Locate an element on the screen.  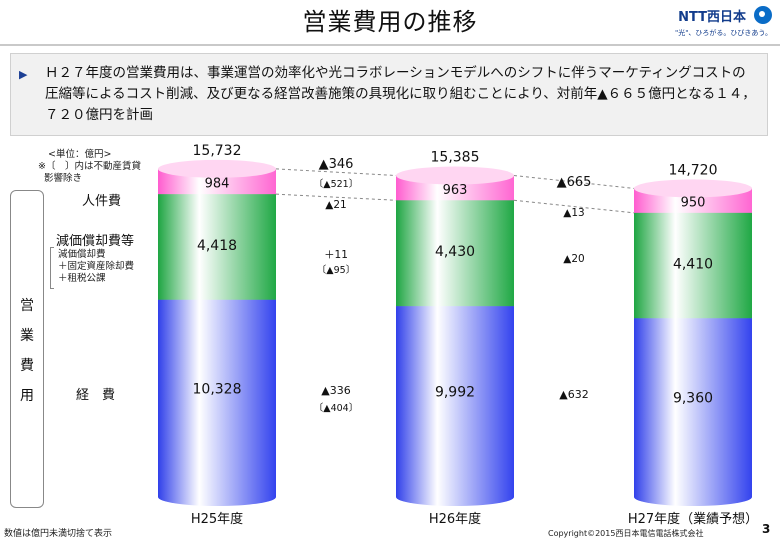
change-total-label: ▲346 is located at coordinates (336, 164).